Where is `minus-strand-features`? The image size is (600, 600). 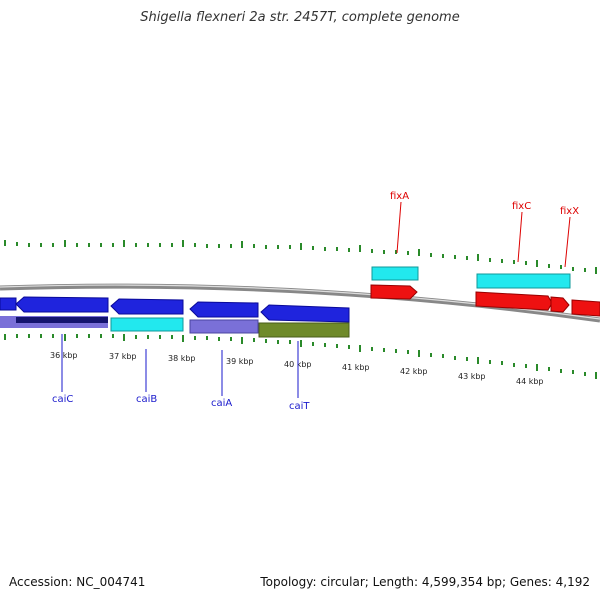
minus-strand-features is located at coordinates (175, 327).